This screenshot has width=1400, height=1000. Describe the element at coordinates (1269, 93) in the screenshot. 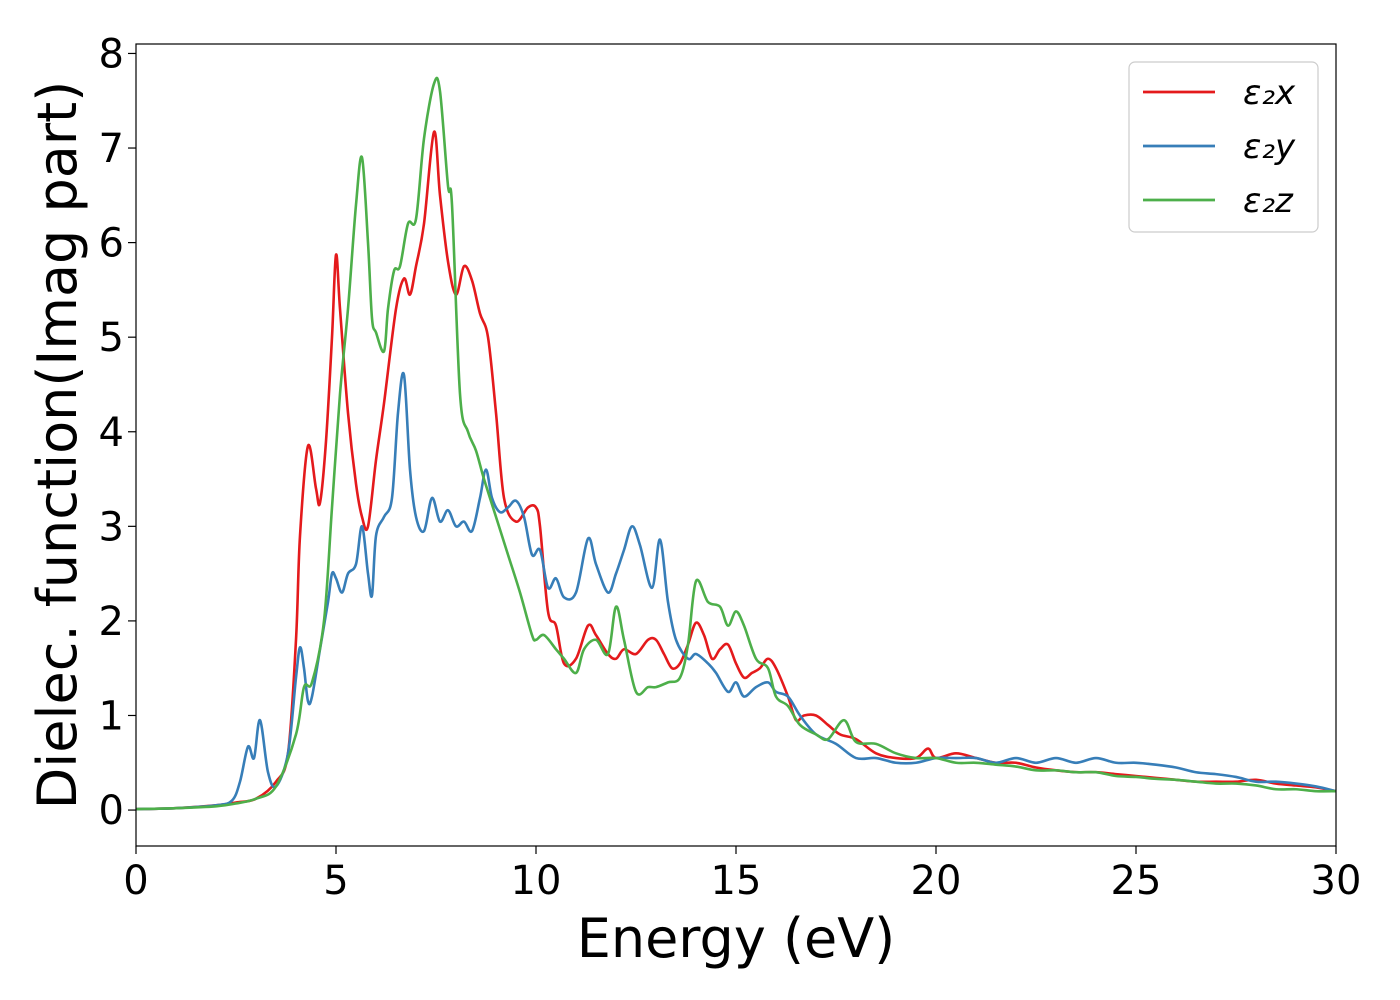

I see `legend-label: ε₂x` at that location.